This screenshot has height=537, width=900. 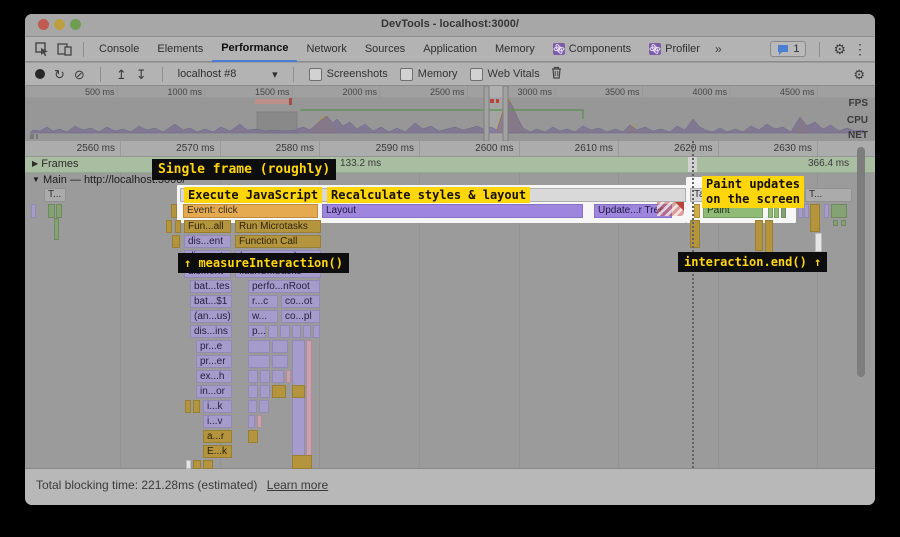 What do you see at coordinates (180, 49) in the screenshot?
I see `tab-elements: Elements` at bounding box center [180, 49].